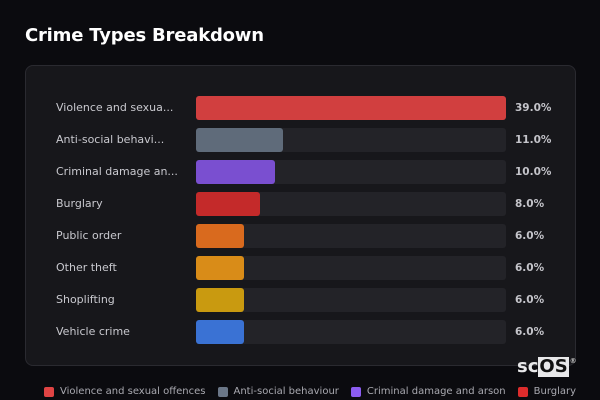  What do you see at coordinates (533, 172) in the screenshot?
I see `bar-value: 10.0%` at bounding box center [533, 172].